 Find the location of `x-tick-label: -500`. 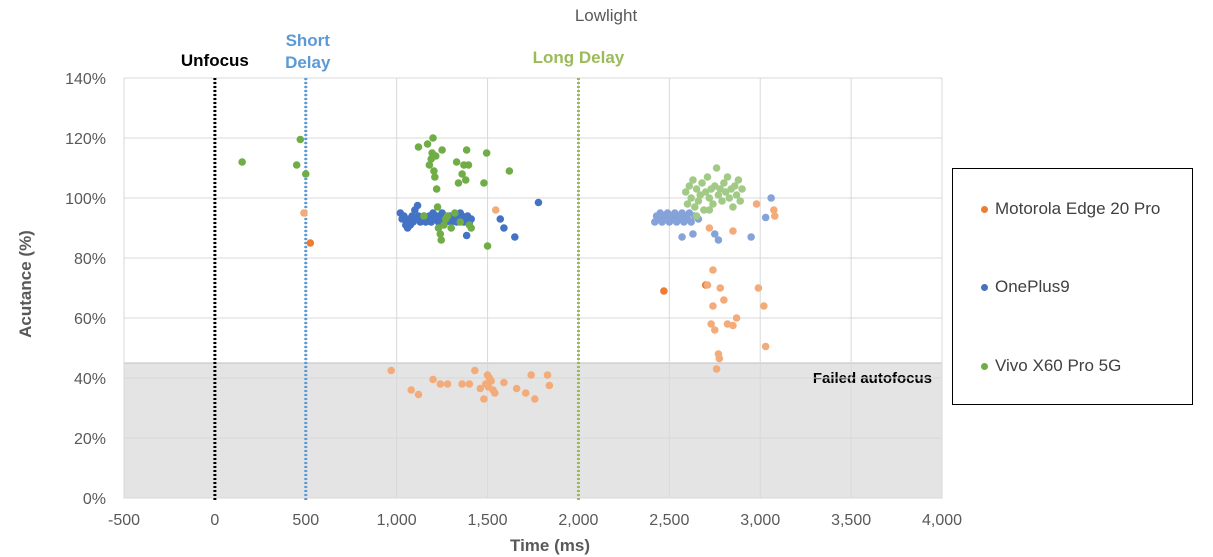

x-tick-label: -500 is located at coordinates (124, 520).